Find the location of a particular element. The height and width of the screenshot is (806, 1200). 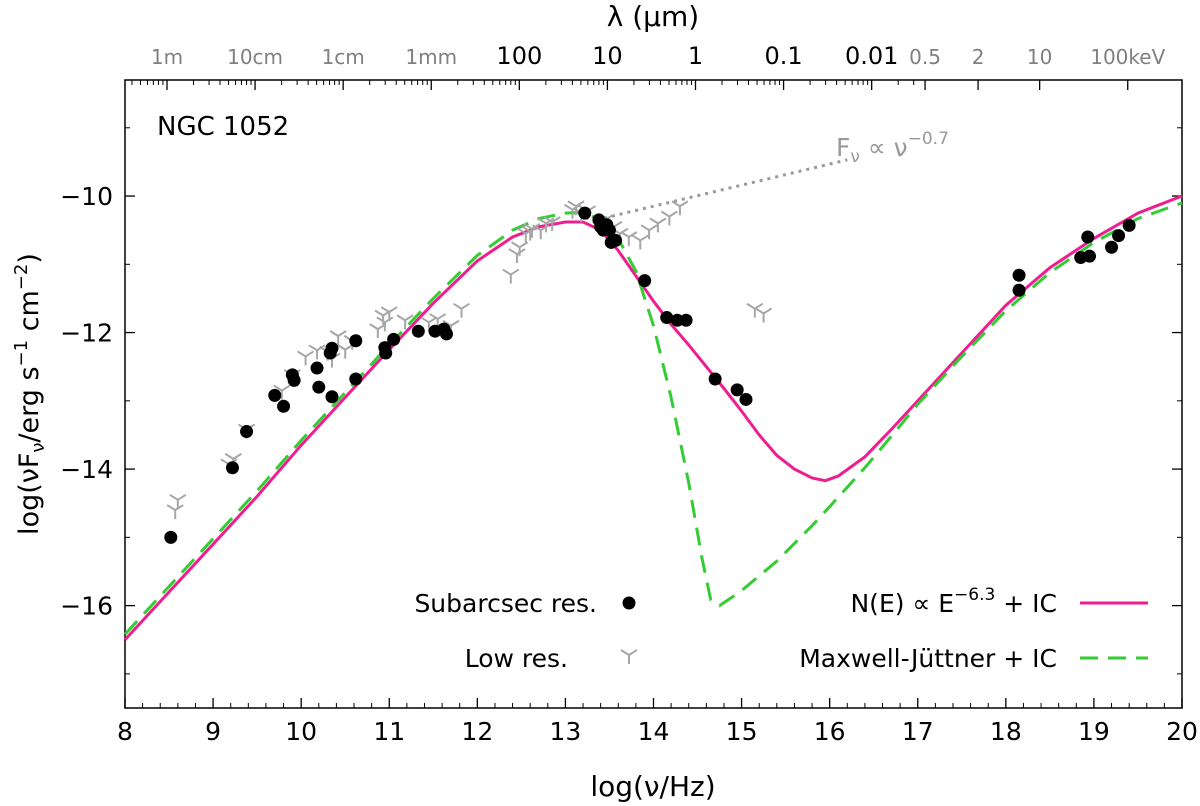

x-tick-label: 19 is located at coordinates (1094, 731).